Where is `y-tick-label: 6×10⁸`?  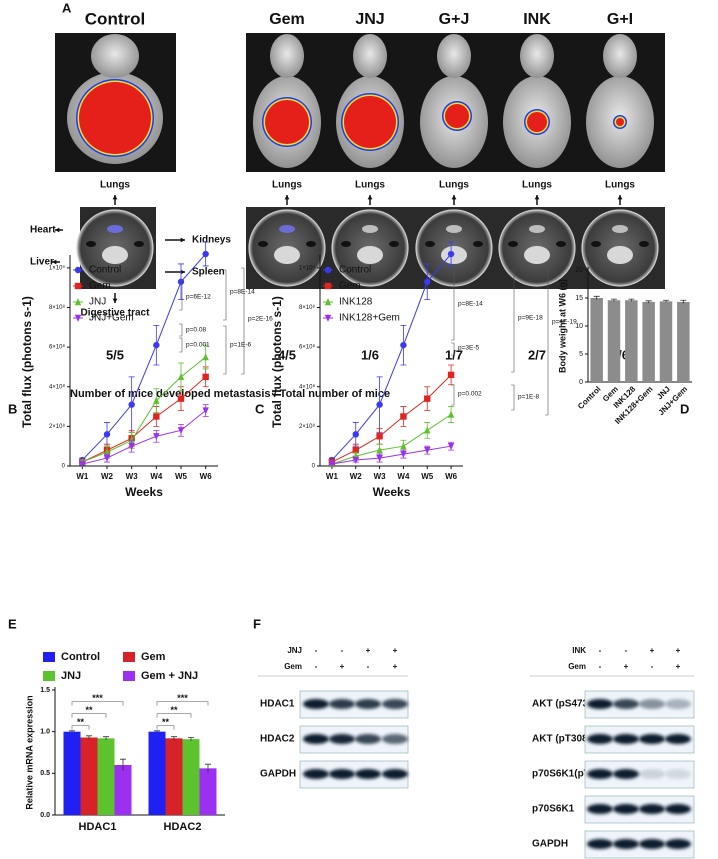
y-tick-label: 6×10⁸ is located at coordinates (57, 347).